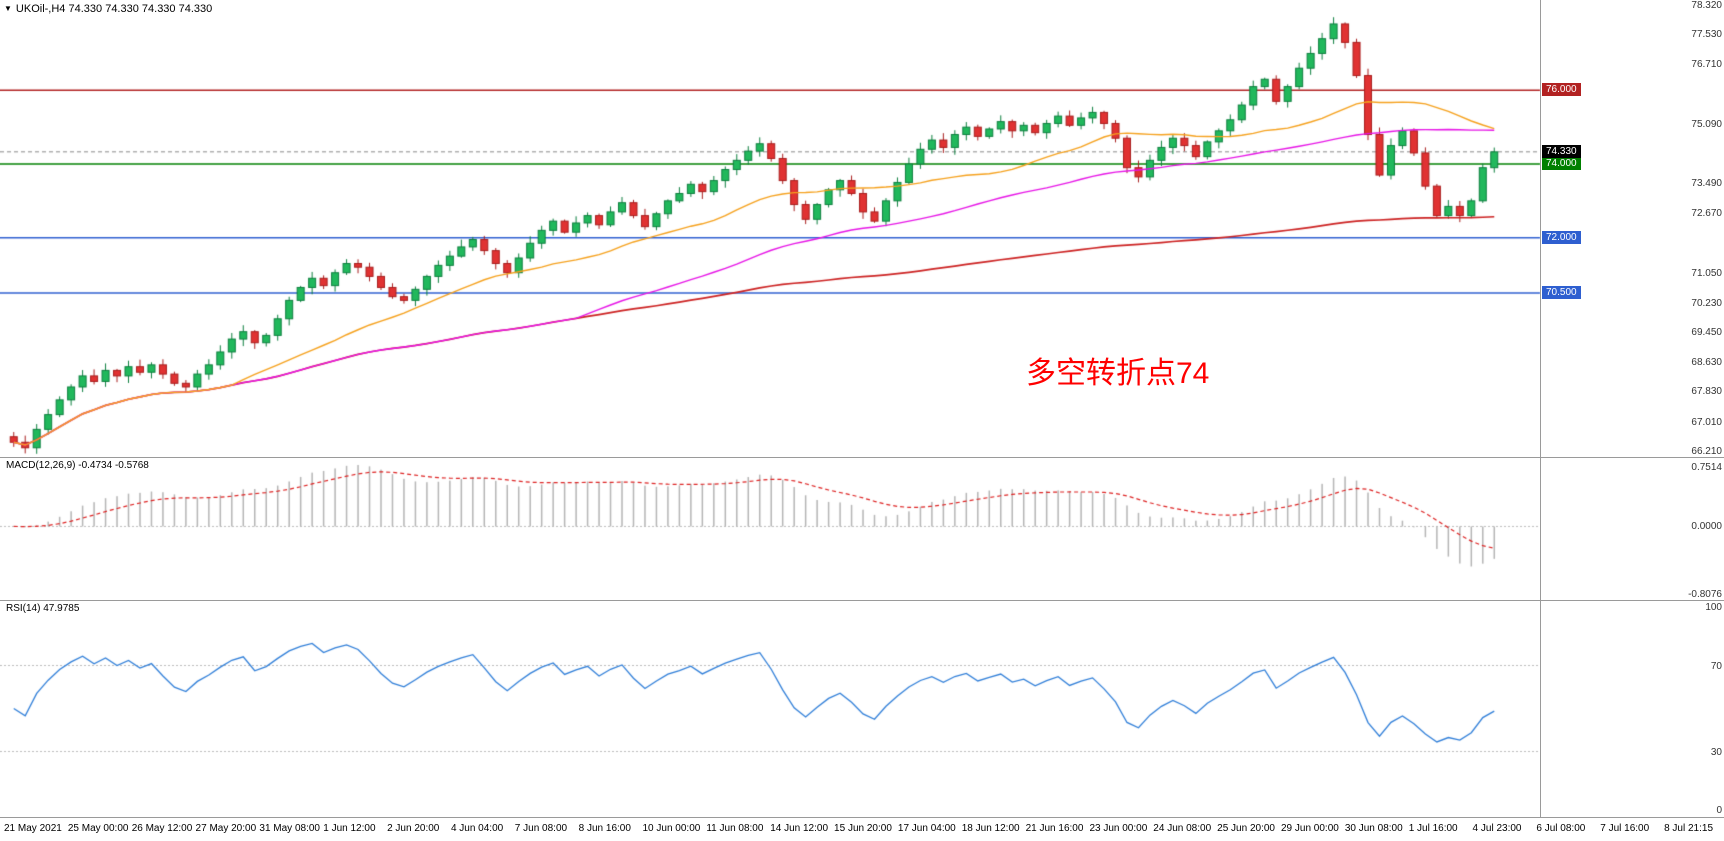 The width and height of the screenshot is (1724, 841). What do you see at coordinates (1118, 373) in the screenshot?
I see `trend-annotation: 多空转折点74` at bounding box center [1118, 373].